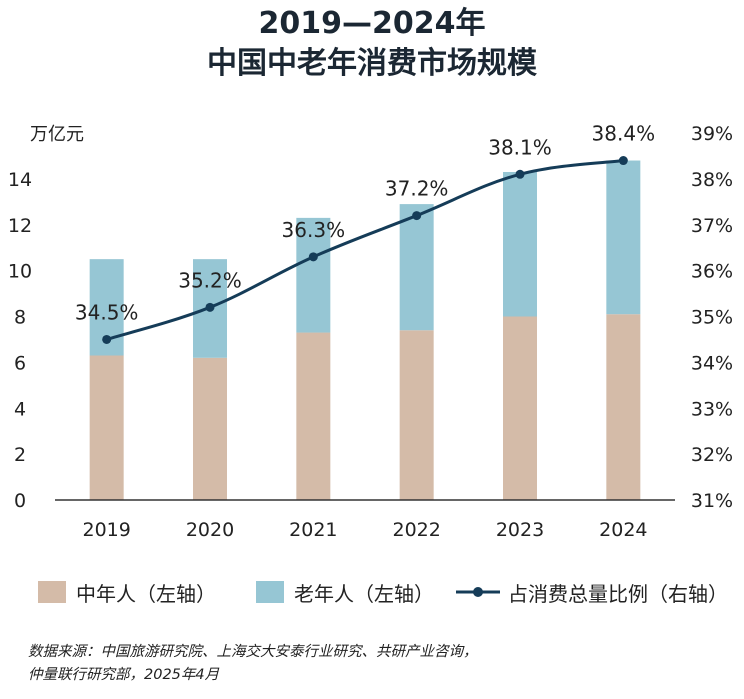  Describe the element at coordinates (364, 593) in the screenshot. I see `legend-label-elderly: 老年人（左轴）` at that location.